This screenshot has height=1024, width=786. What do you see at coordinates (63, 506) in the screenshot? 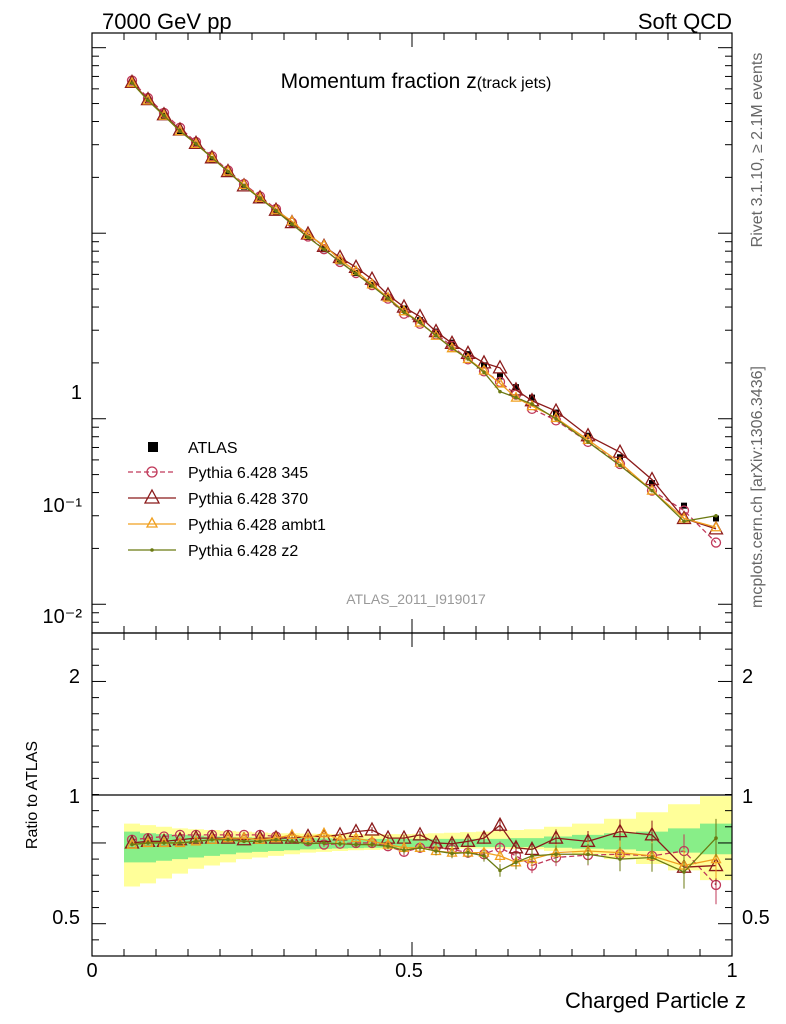
I see `main-ytick-label-0.1: 10⁻¹` at bounding box center [63, 506].